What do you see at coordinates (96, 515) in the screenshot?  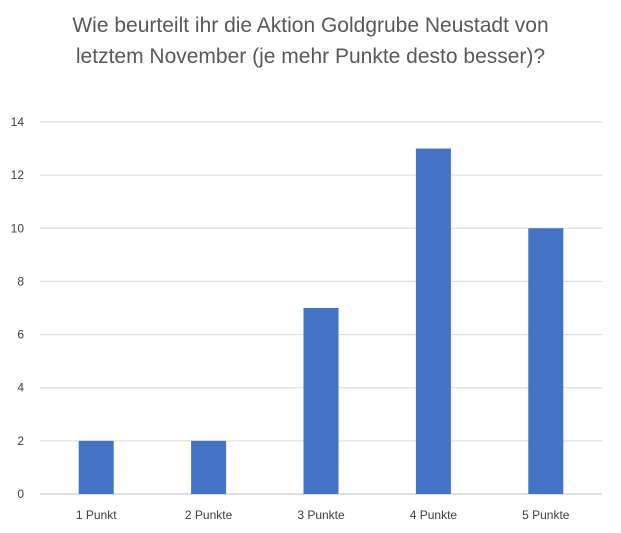 I see `x-tick-label: 1 Punkt` at bounding box center [96, 515].